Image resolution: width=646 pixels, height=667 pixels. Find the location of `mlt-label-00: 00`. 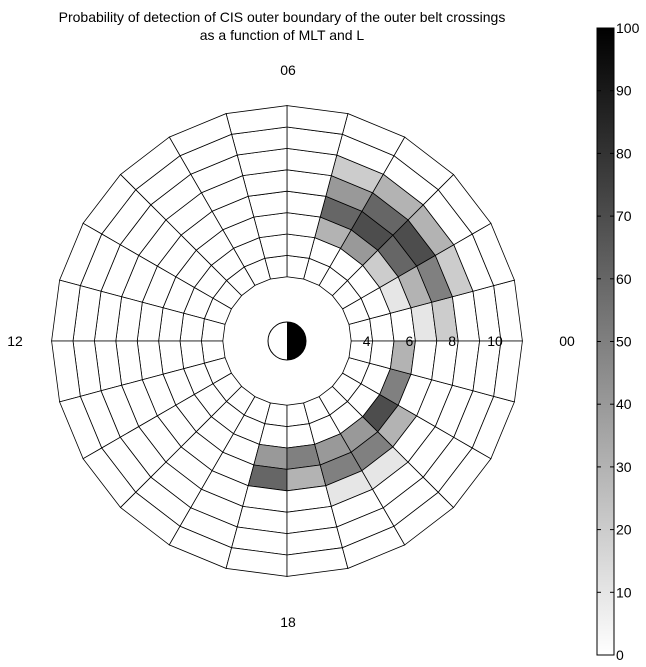

mlt-label-00: 00 is located at coordinates (567, 341).